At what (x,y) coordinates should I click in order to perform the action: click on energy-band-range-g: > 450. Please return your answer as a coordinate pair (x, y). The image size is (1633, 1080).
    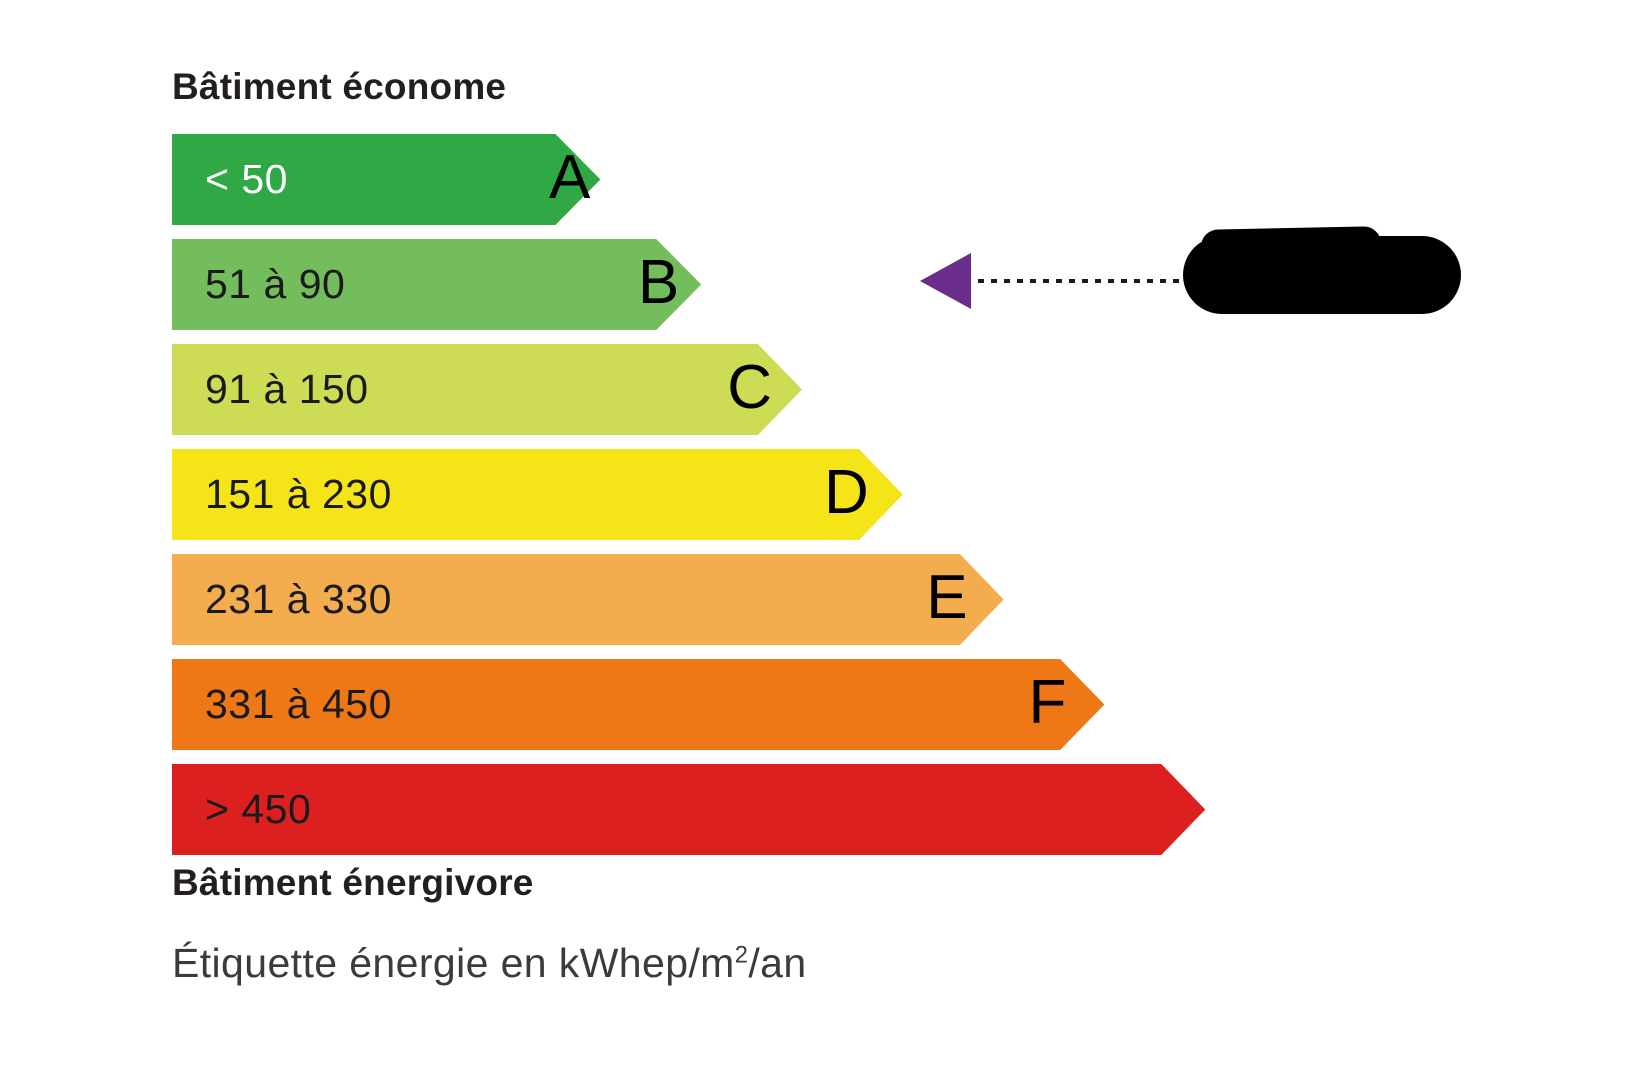
    Looking at the image, I should click on (258, 809).